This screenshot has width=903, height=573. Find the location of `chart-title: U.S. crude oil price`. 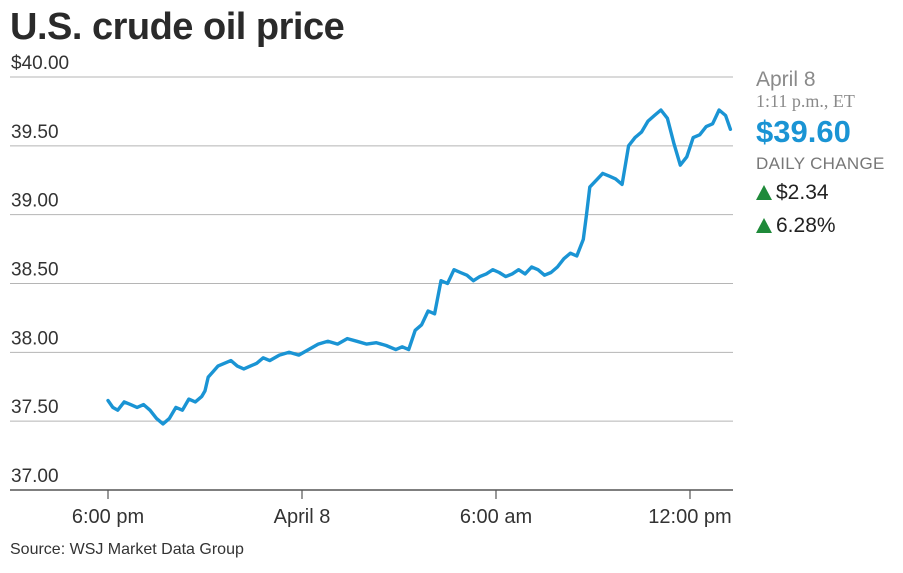

chart-title: U.S. crude oil price is located at coordinates (177, 27).